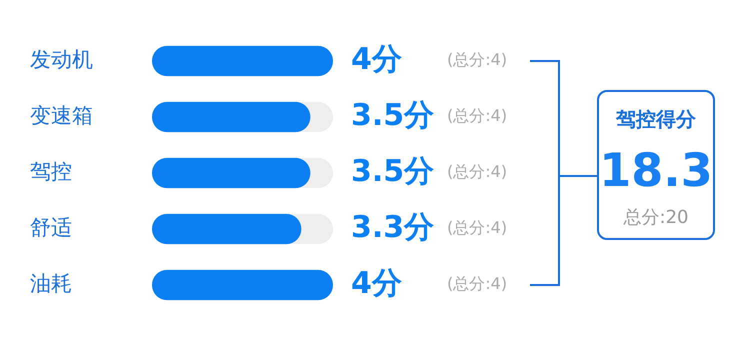  Describe the element at coordinates (51, 227) in the screenshot. I see `y-tick-label: 舒适` at that location.